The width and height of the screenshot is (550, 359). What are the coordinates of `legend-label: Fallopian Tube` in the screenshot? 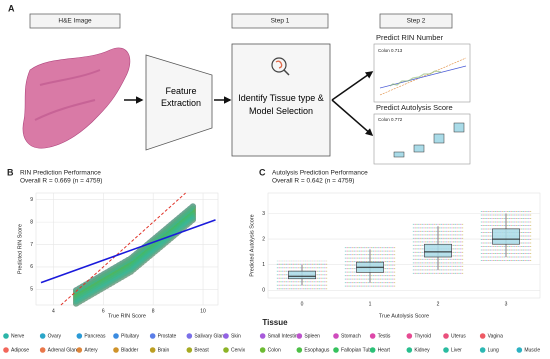 It's located at (357, 350).